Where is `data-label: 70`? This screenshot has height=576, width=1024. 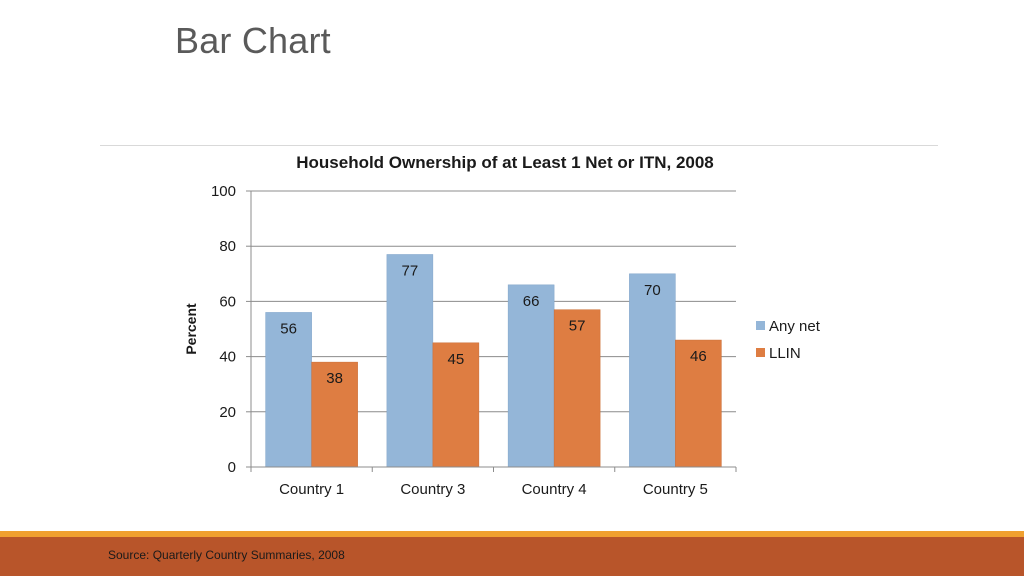 data-label: 70 is located at coordinates (652, 290).